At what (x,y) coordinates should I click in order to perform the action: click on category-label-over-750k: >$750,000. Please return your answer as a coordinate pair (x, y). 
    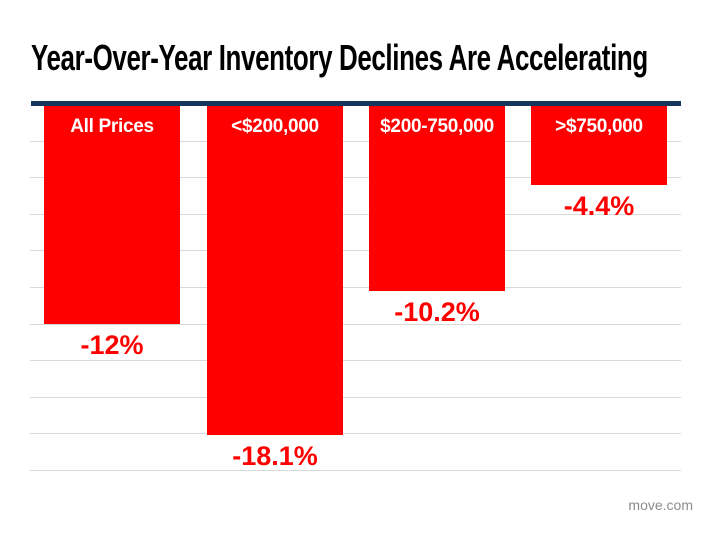
    Looking at the image, I should click on (599, 126).